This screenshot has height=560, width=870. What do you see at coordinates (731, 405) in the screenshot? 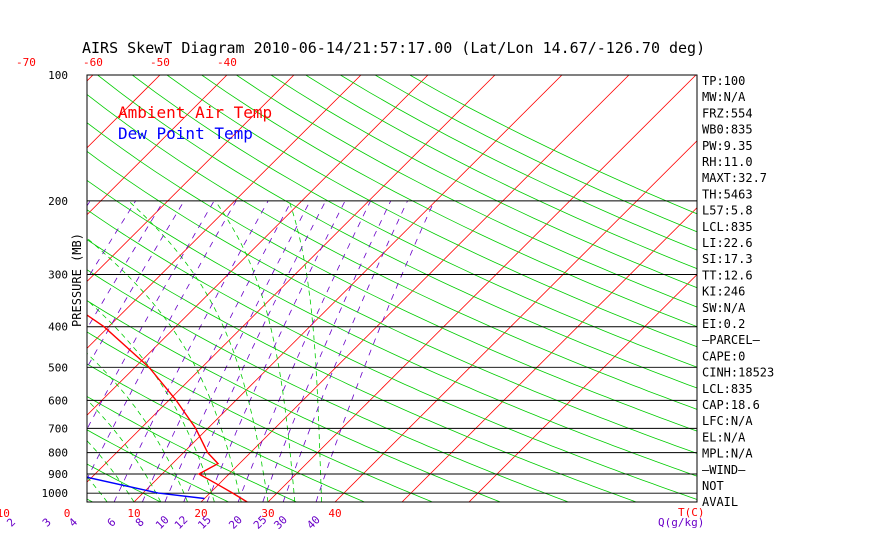
I see `stability-index-label: CAP:18.6` at bounding box center [731, 405].